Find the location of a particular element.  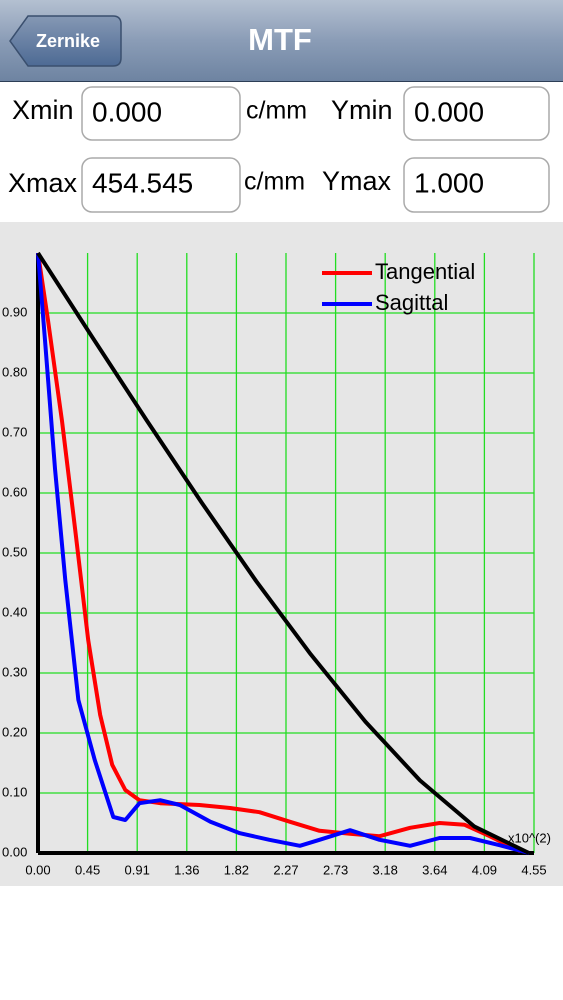

y-tick-label: 0.20 is located at coordinates (14, 731).